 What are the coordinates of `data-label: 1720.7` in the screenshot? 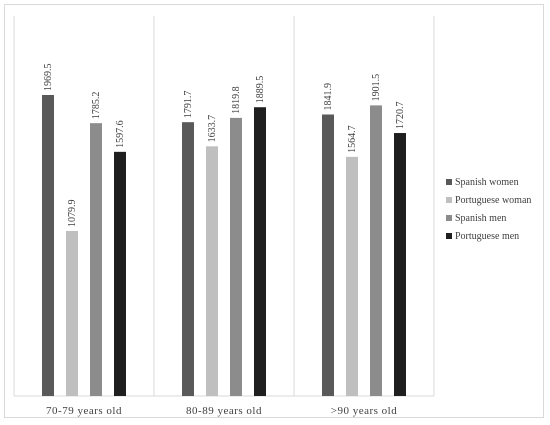 It's located at (400, 116).